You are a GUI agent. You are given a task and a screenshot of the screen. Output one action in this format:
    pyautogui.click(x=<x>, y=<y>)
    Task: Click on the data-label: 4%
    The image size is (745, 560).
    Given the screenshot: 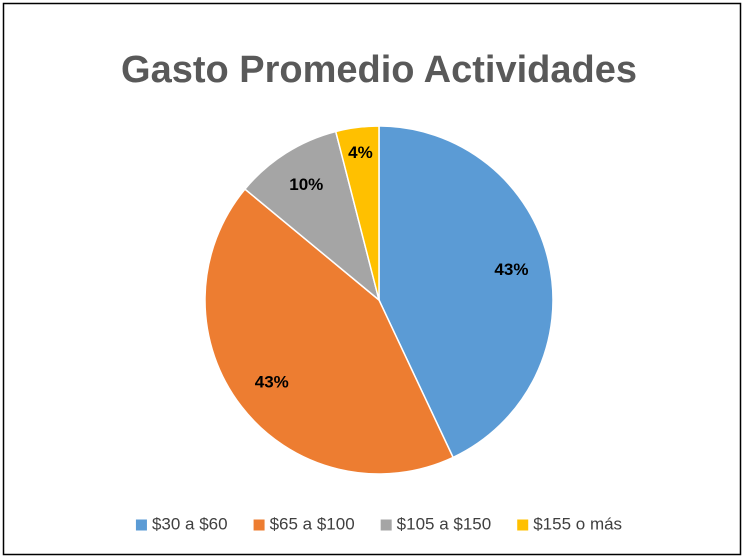 What is the action you would take?
    pyautogui.click(x=360, y=152)
    